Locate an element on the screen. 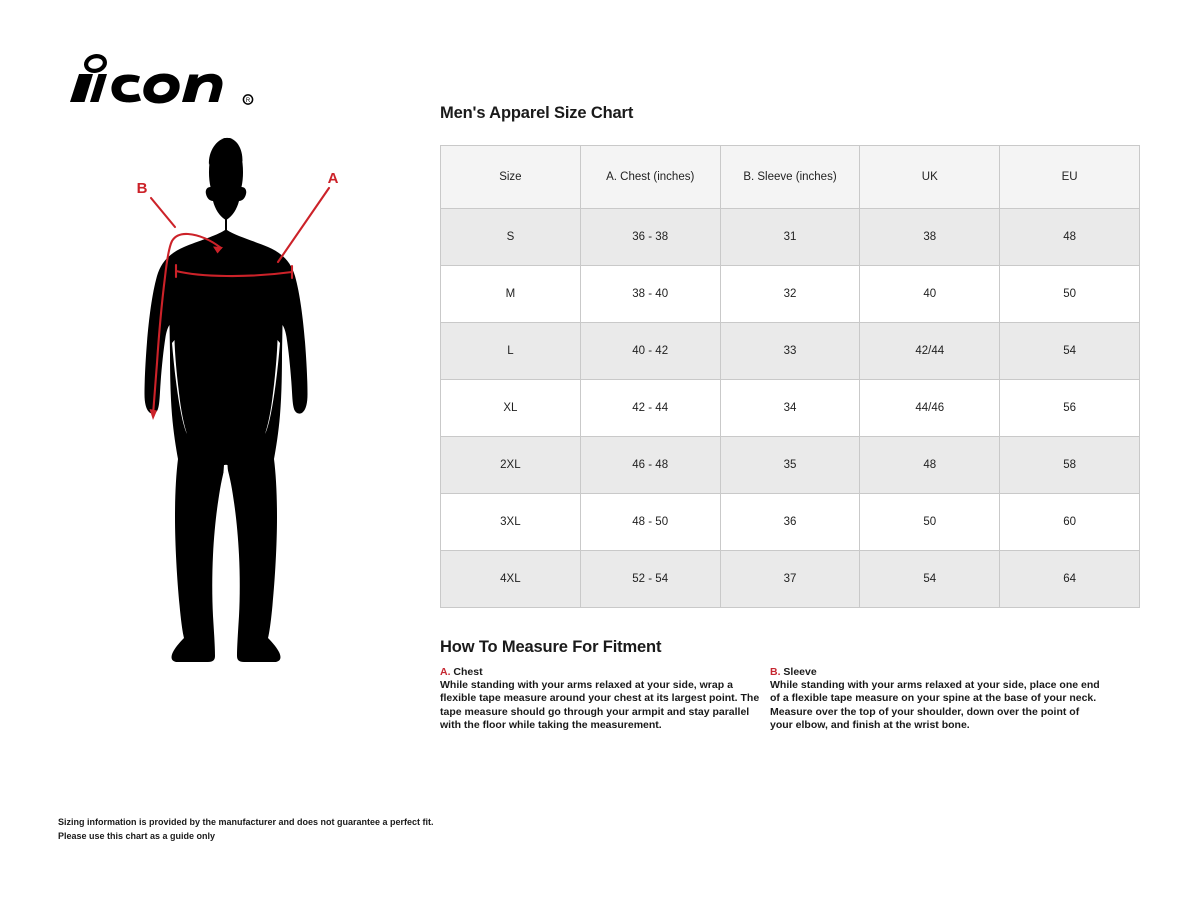 The image size is (1200, 900). sleeve-subheading: B. Sleeve is located at coordinates (935, 672).